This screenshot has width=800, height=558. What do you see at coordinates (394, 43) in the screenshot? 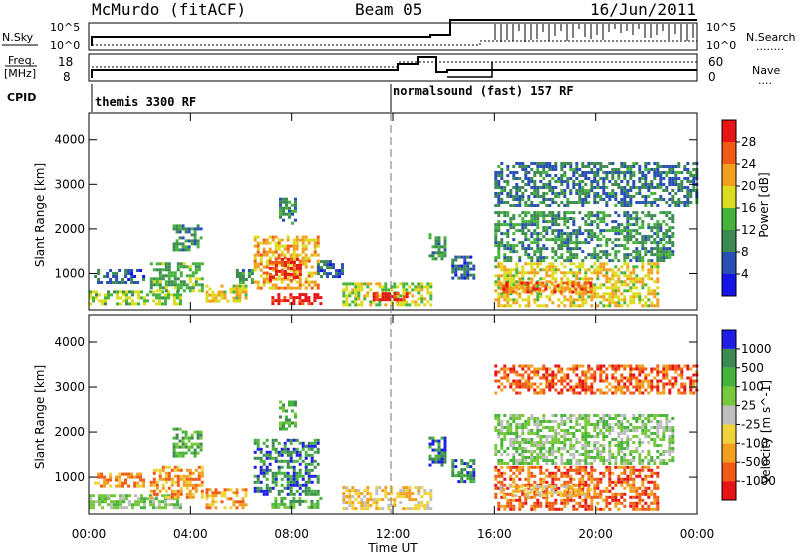
I see `n-search-trace` at bounding box center [394, 43].